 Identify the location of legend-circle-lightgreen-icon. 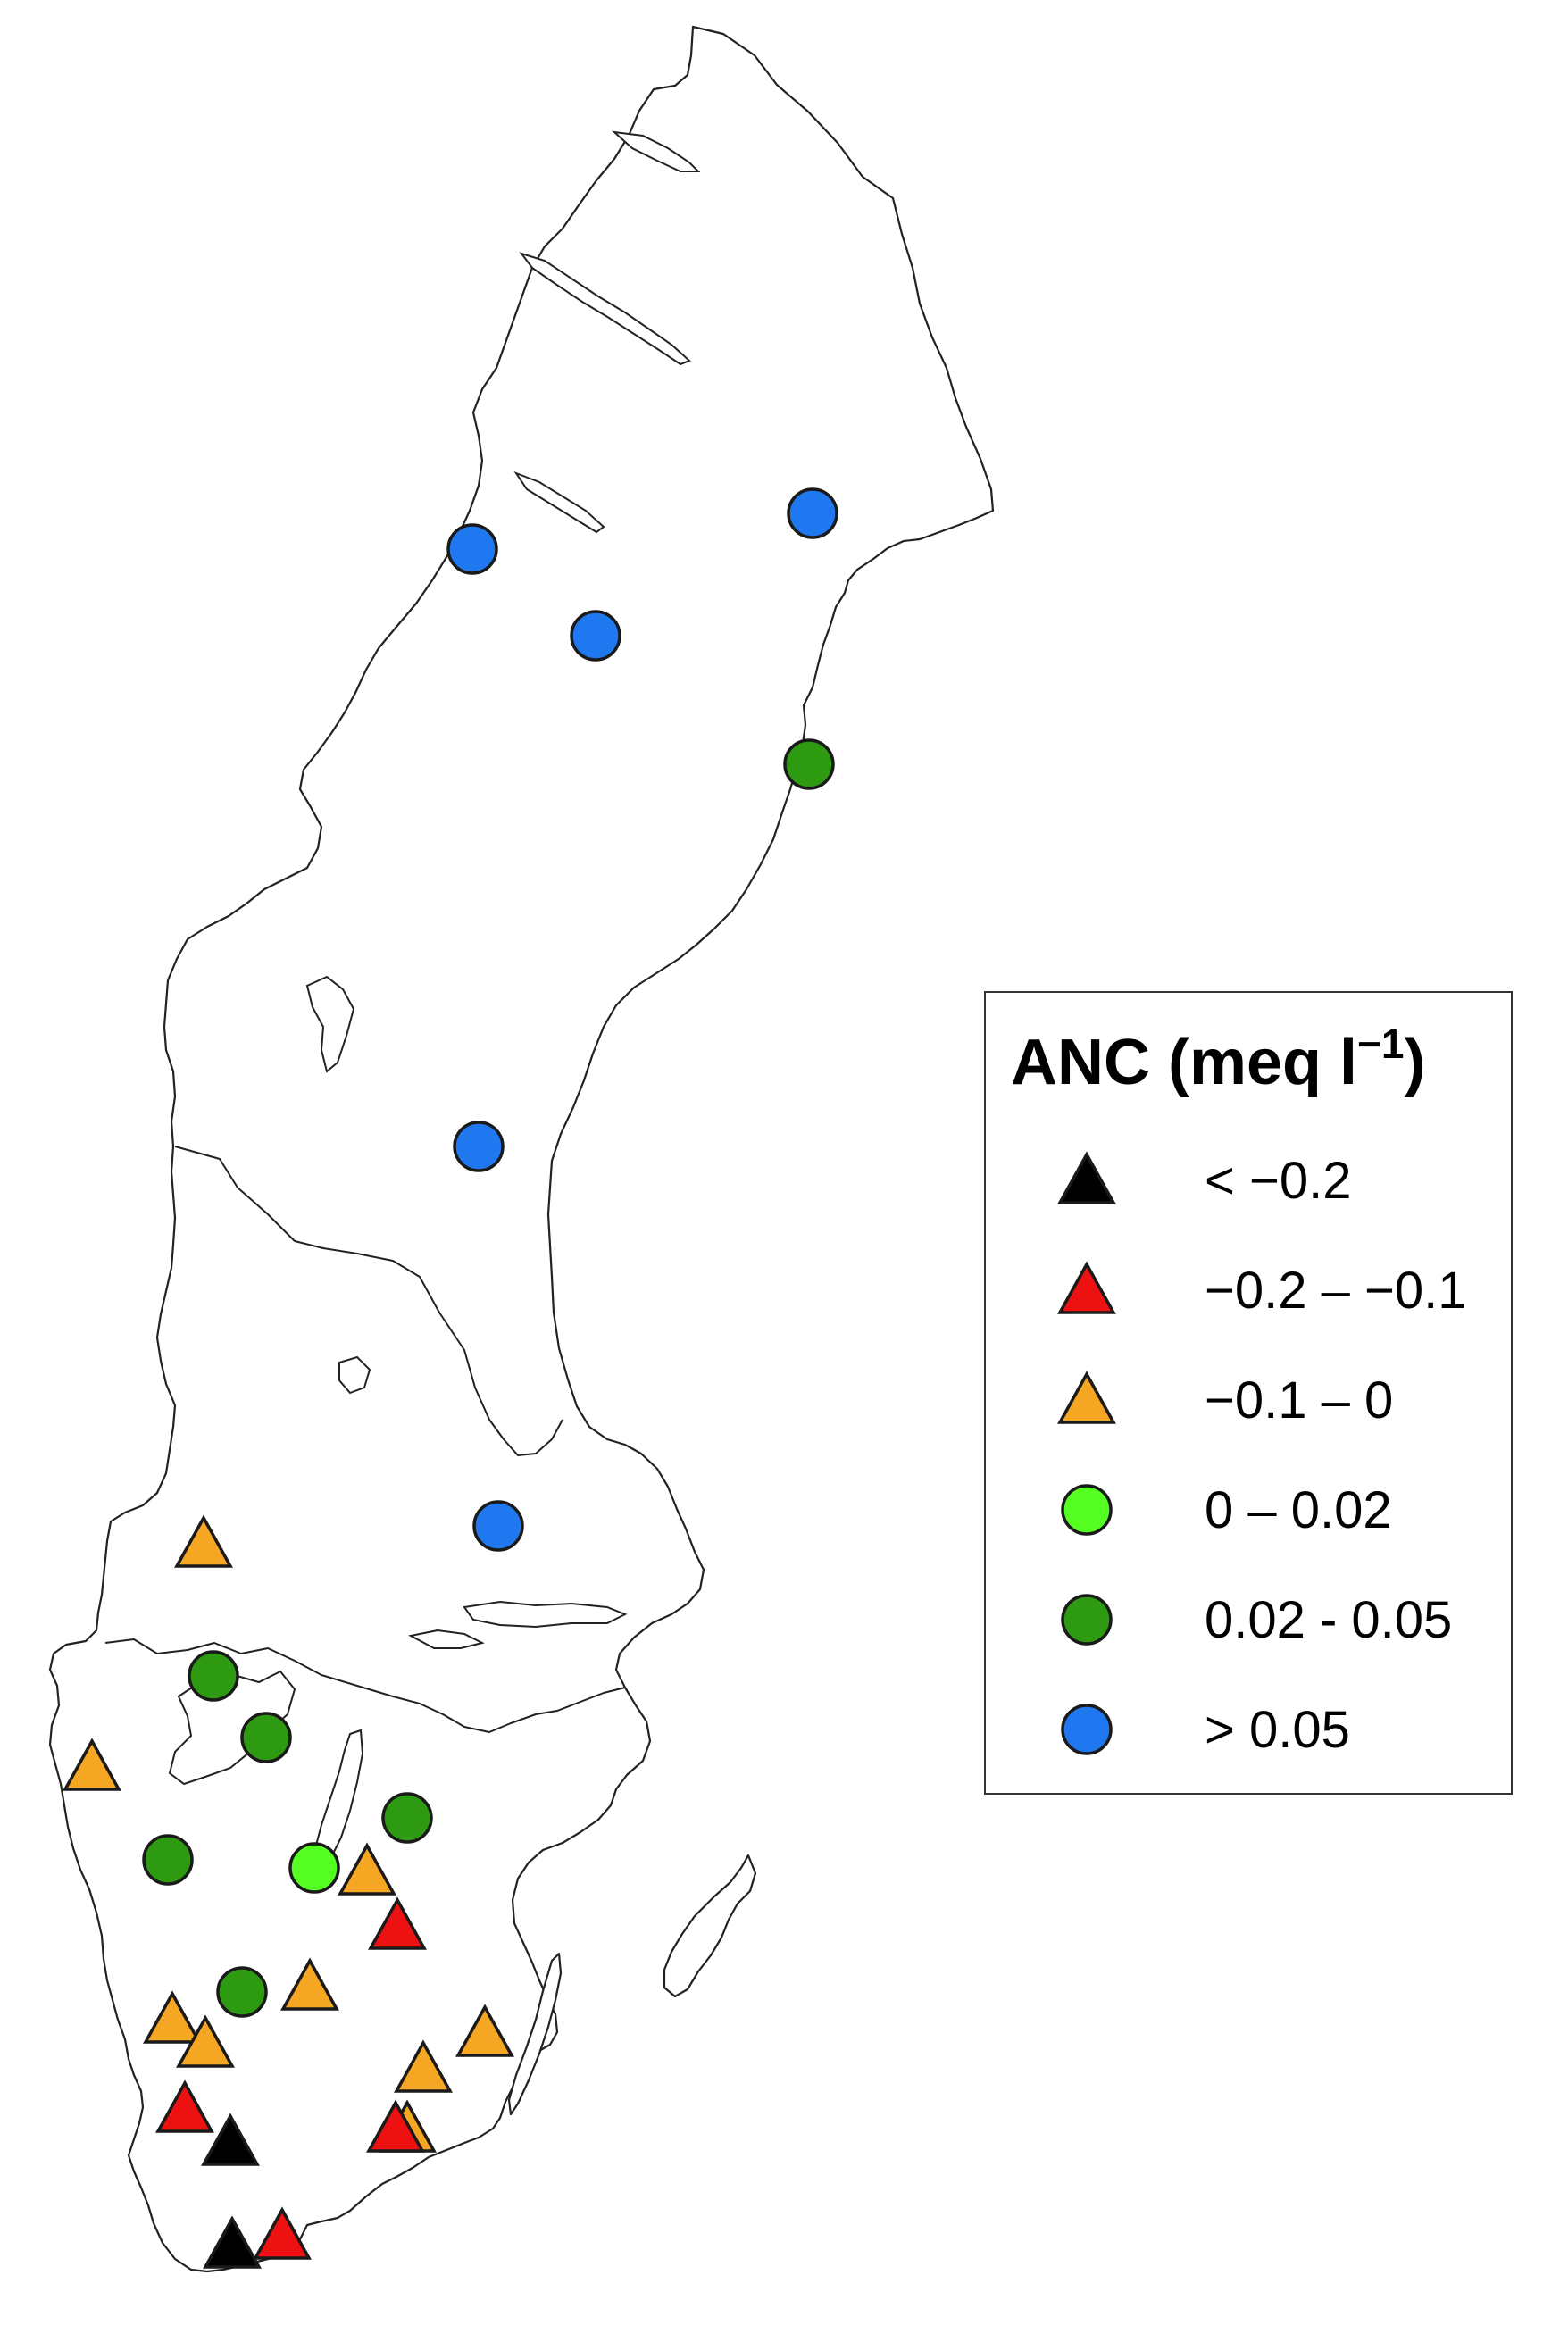
(1087, 1510).